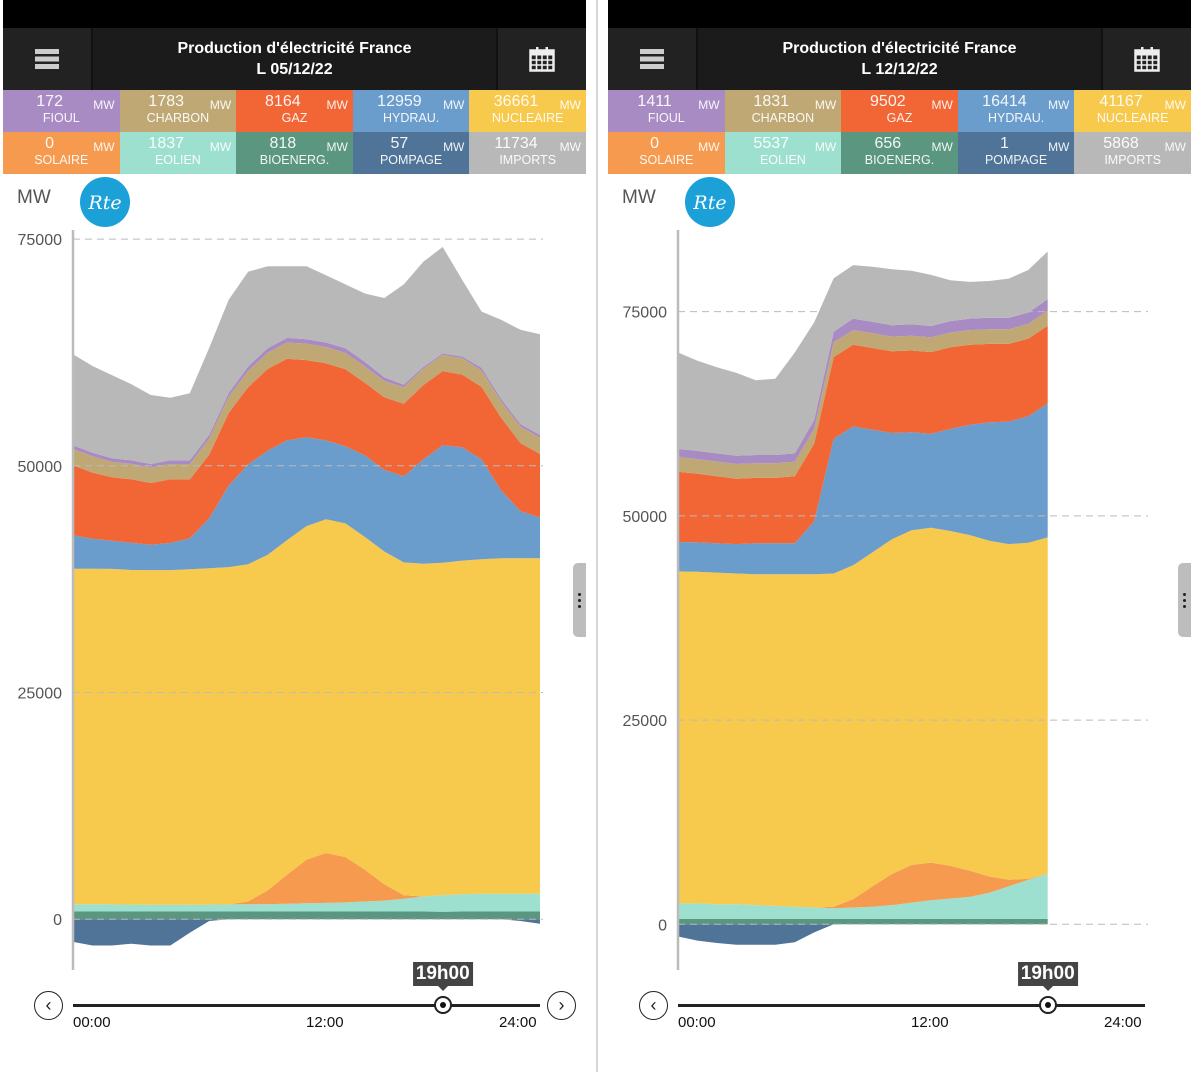  What do you see at coordinates (92, 1022) in the screenshot?
I see `x-tick-label: 00:00` at bounding box center [92, 1022].